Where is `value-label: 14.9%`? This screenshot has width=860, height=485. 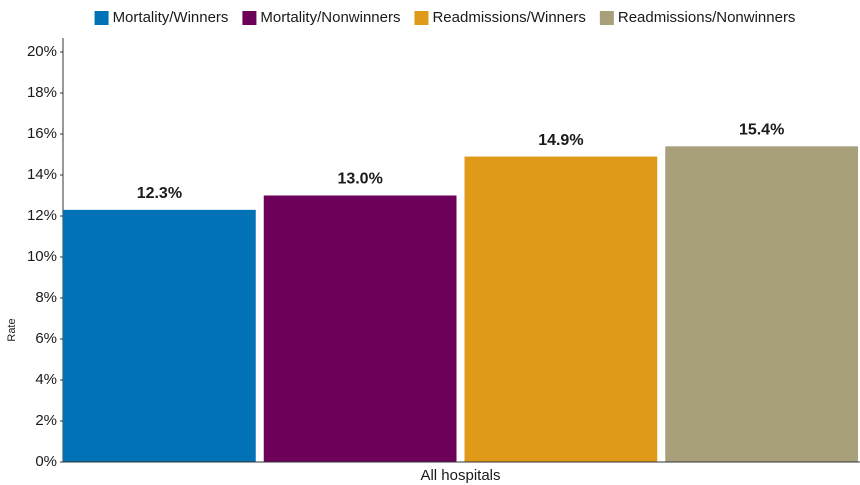
value-label: 14.9% is located at coordinates (560, 140).